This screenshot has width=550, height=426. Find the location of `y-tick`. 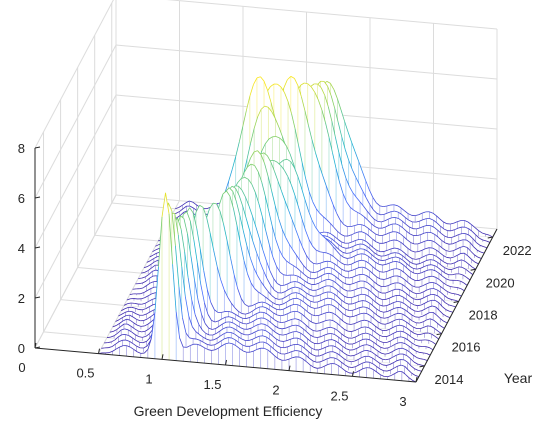

y-tick is located at coordinates (422, 366).